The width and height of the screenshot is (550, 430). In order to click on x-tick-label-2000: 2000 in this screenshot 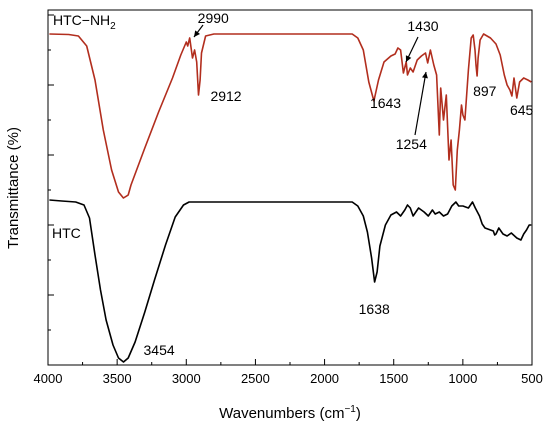, I will do `click(324, 378)`.